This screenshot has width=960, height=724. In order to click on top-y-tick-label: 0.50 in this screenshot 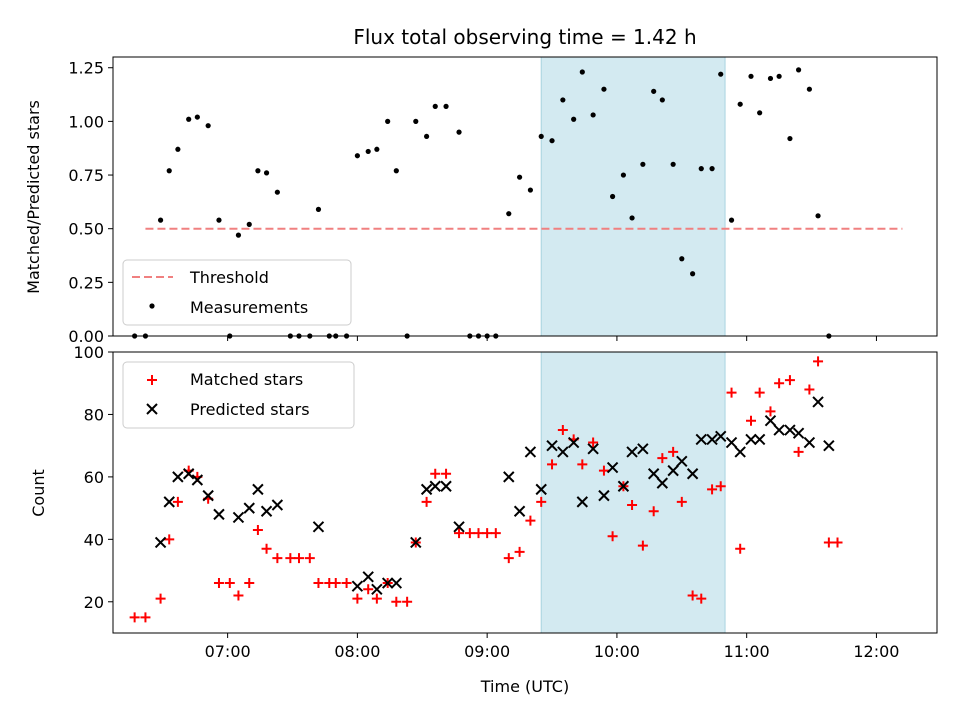, I will do `click(86, 229)`.